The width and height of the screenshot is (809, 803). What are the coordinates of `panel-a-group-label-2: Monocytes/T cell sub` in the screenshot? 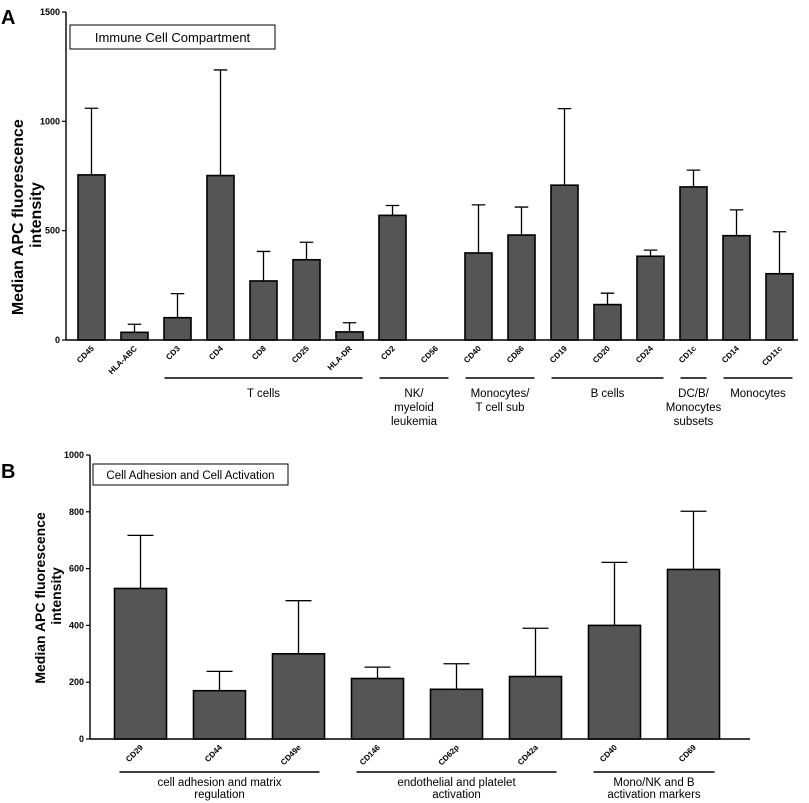 It's located at (501, 401).